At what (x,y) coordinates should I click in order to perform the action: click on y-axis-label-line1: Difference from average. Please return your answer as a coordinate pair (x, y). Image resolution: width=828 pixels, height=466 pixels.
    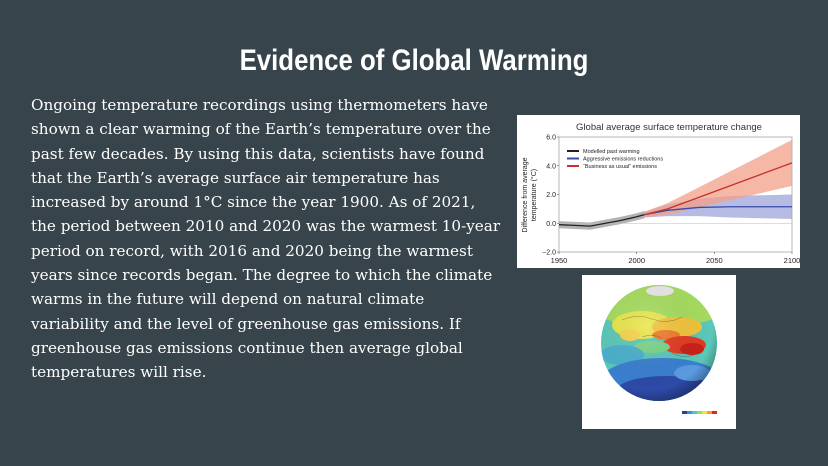
    Looking at the image, I should click on (525, 194).